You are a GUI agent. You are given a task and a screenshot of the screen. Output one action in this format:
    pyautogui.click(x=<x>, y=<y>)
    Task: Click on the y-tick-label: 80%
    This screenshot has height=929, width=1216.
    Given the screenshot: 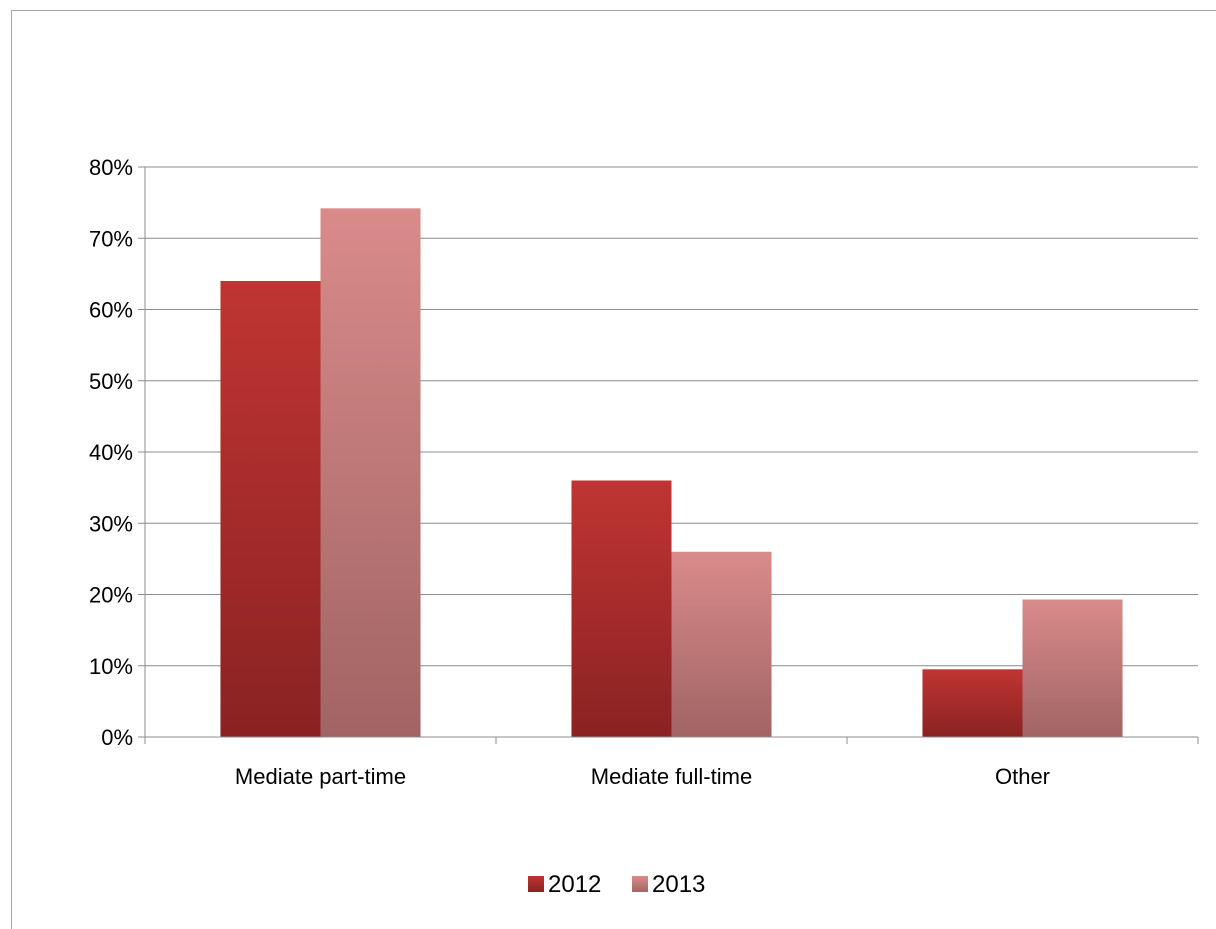 What is the action you would take?
    pyautogui.click(x=111, y=167)
    